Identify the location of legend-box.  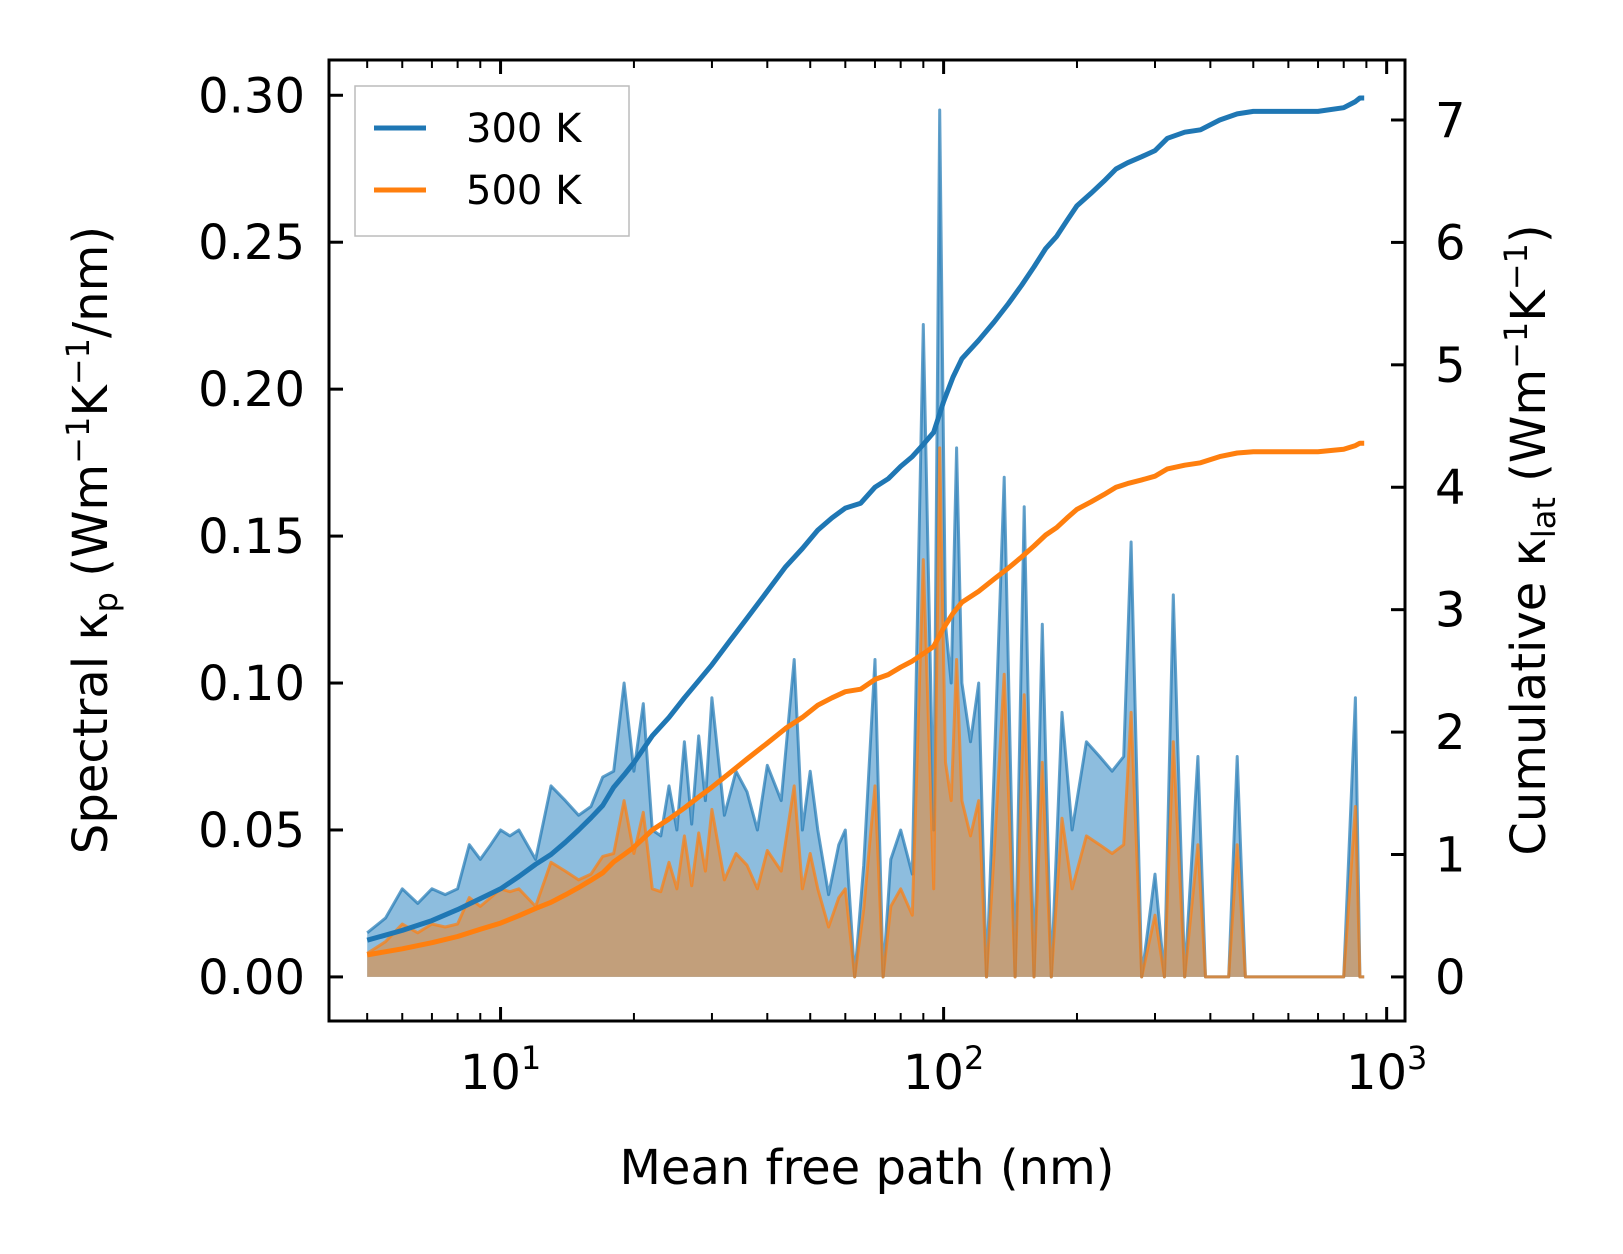
(492, 161).